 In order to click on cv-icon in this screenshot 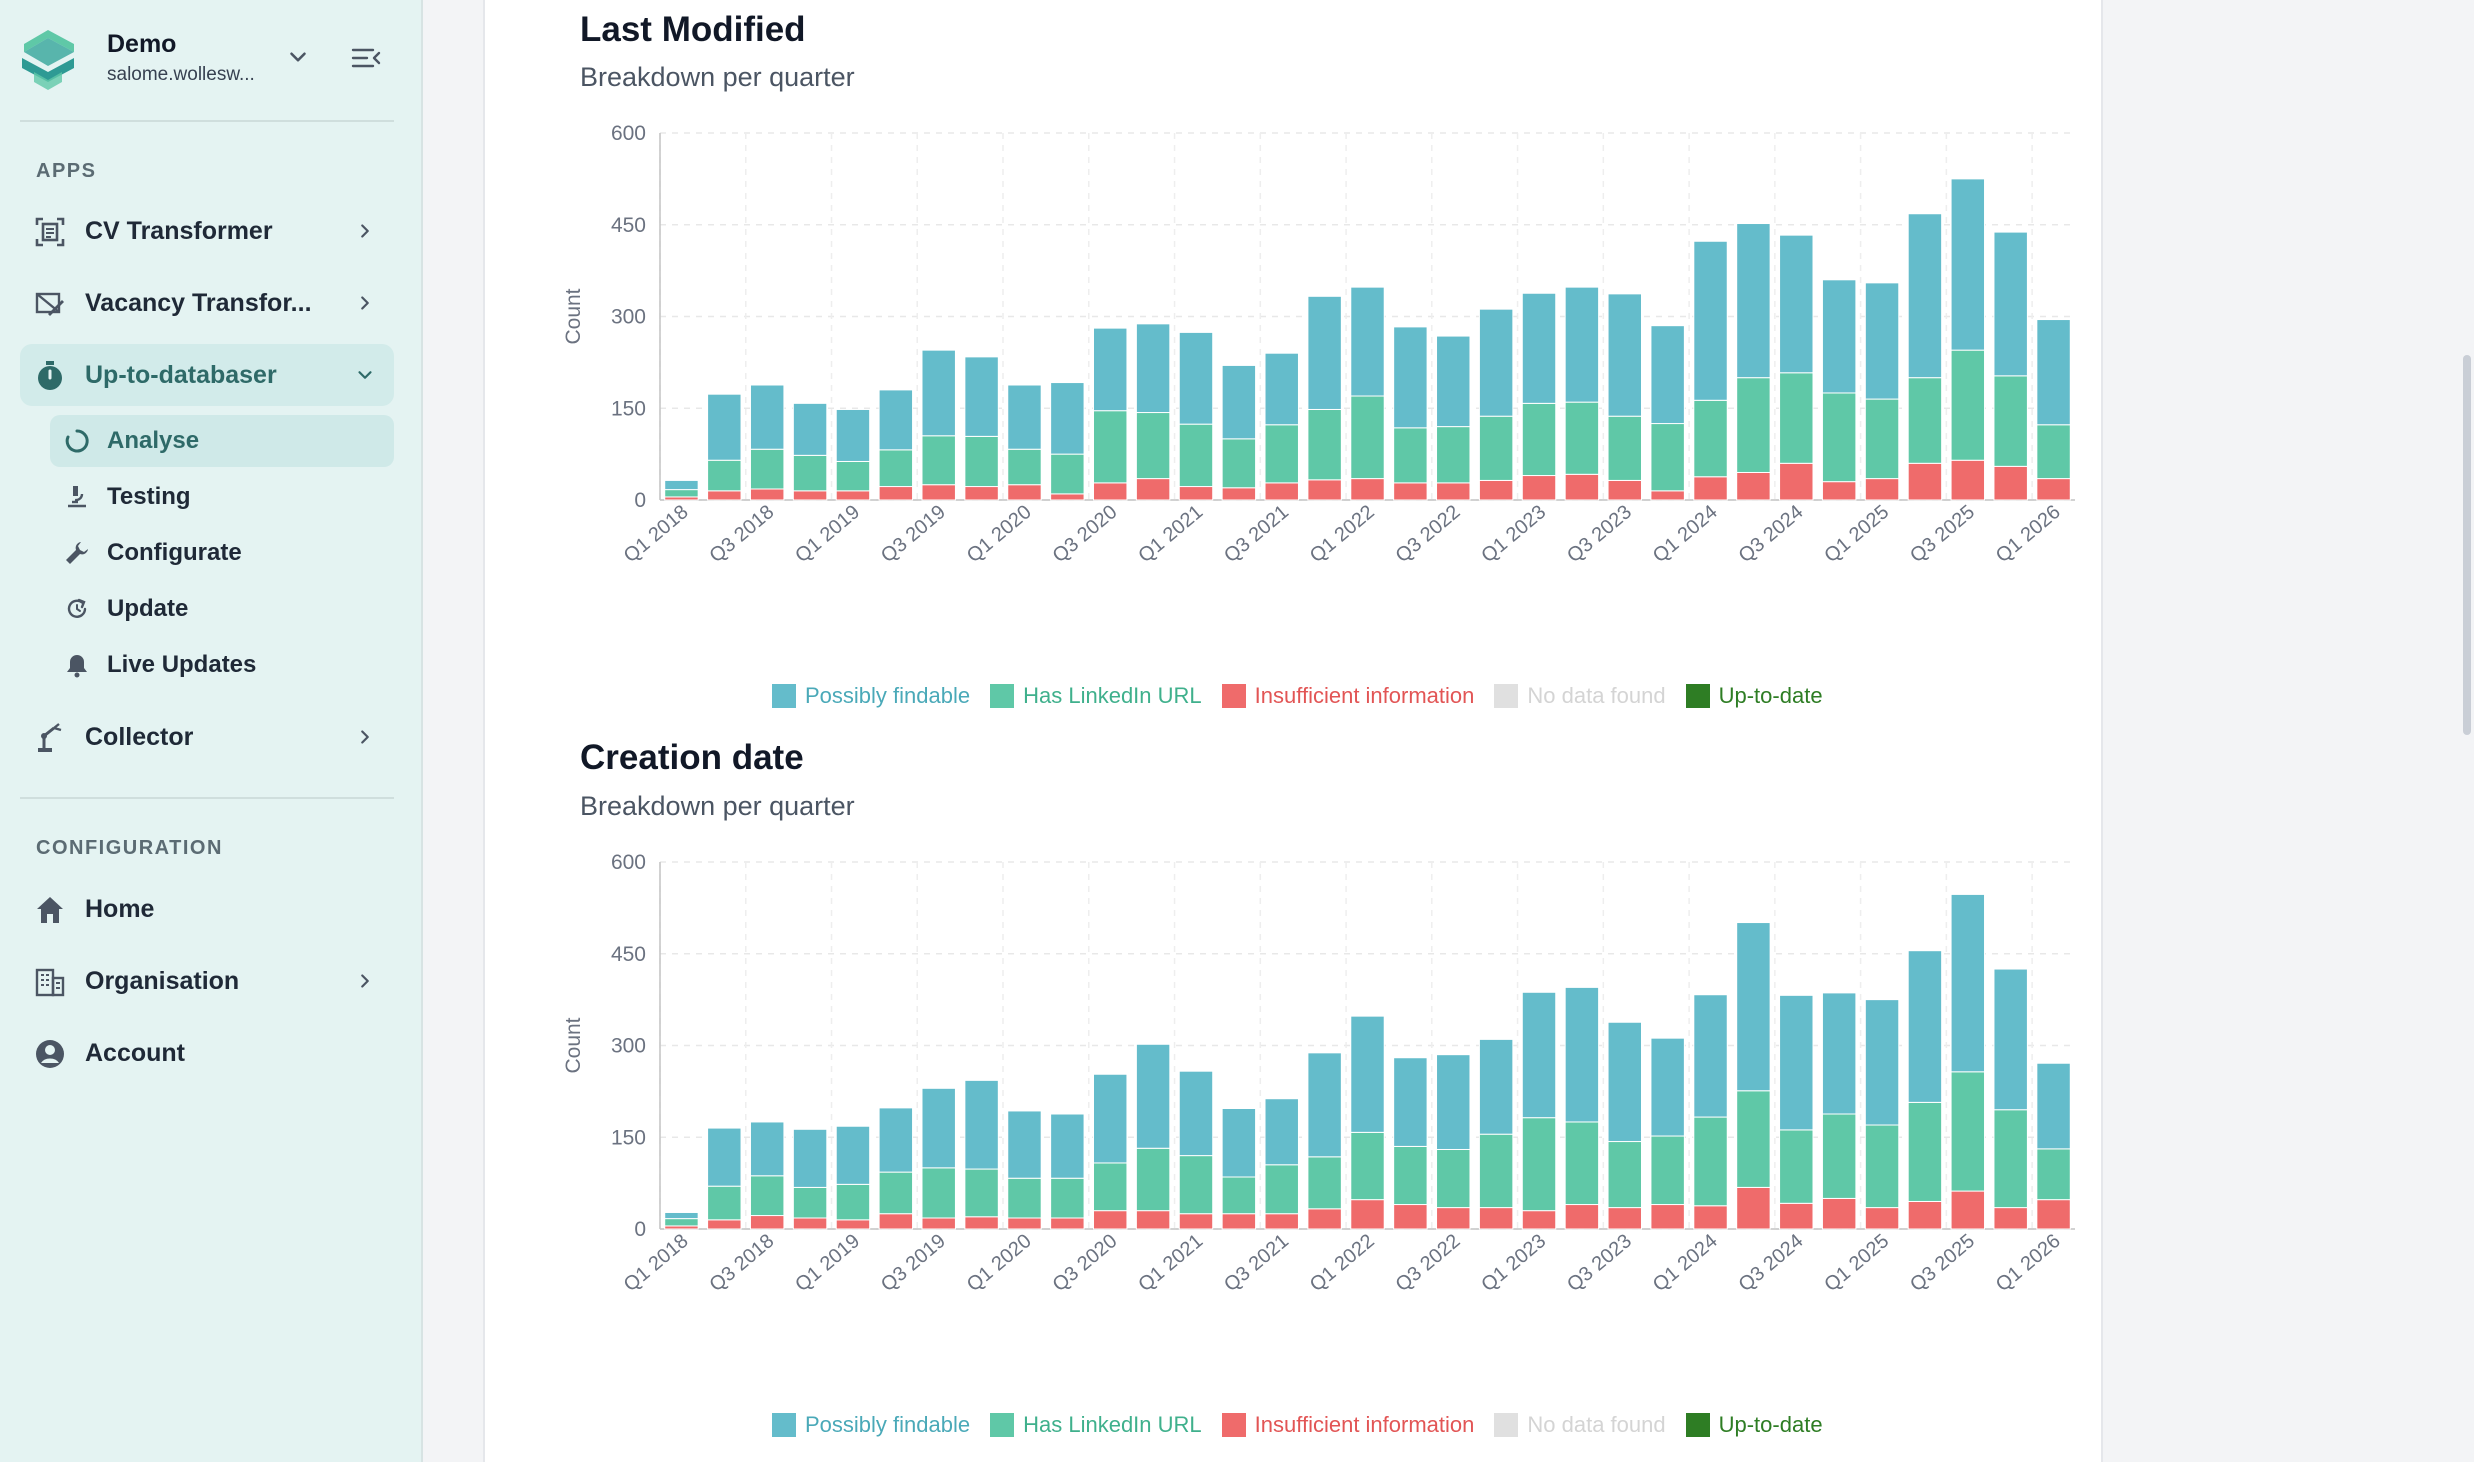, I will do `click(50, 232)`.